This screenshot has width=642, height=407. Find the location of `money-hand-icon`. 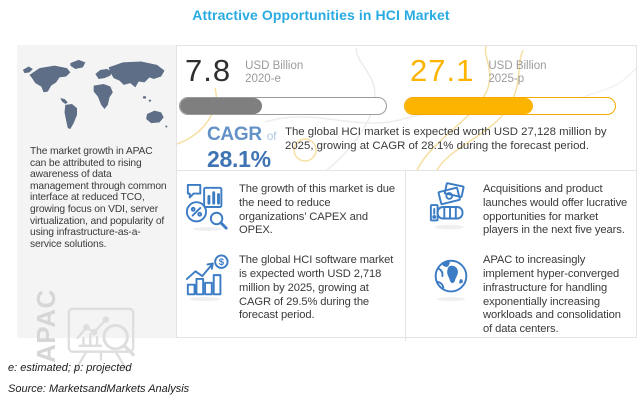

money-hand-icon is located at coordinates (451, 207).